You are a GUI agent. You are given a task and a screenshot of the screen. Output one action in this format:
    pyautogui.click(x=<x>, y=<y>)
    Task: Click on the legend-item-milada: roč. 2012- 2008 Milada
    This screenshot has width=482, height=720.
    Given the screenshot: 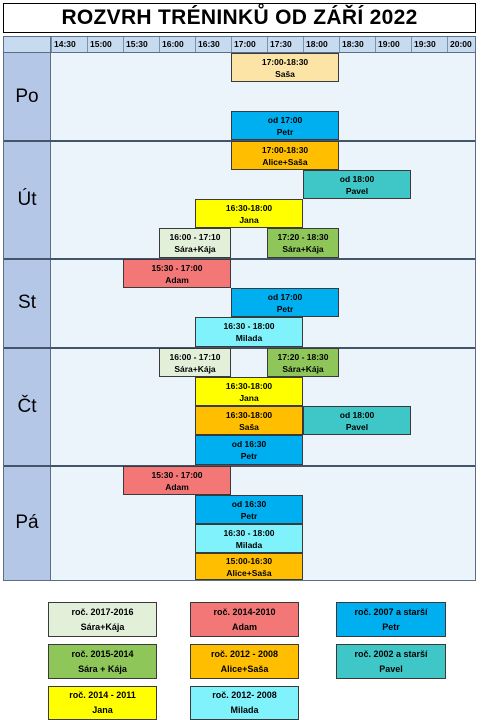 What is the action you would take?
    pyautogui.click(x=244, y=703)
    